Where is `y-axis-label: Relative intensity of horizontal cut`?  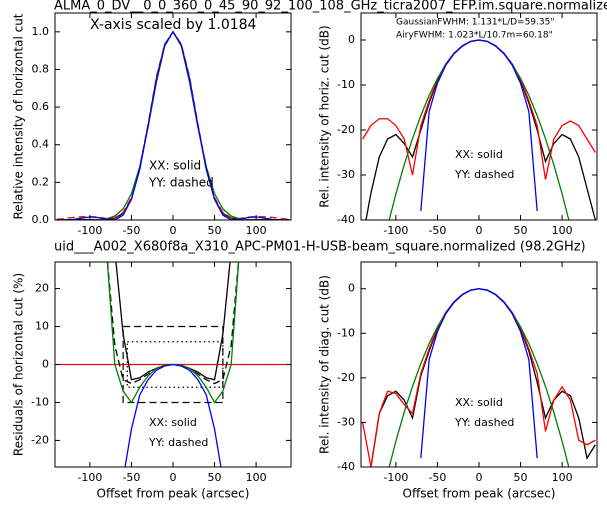 y-axis-label: Relative intensity of horizontal cut is located at coordinates (19, 116).